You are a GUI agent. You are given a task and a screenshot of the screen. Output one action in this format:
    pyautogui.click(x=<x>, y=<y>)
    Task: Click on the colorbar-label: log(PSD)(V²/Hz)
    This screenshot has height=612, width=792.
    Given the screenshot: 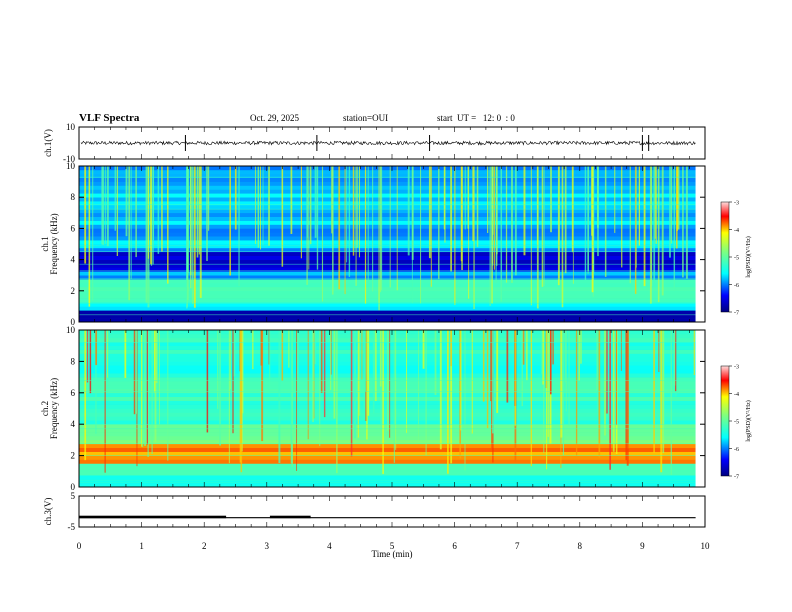 What is the action you would take?
    pyautogui.click(x=748, y=420)
    